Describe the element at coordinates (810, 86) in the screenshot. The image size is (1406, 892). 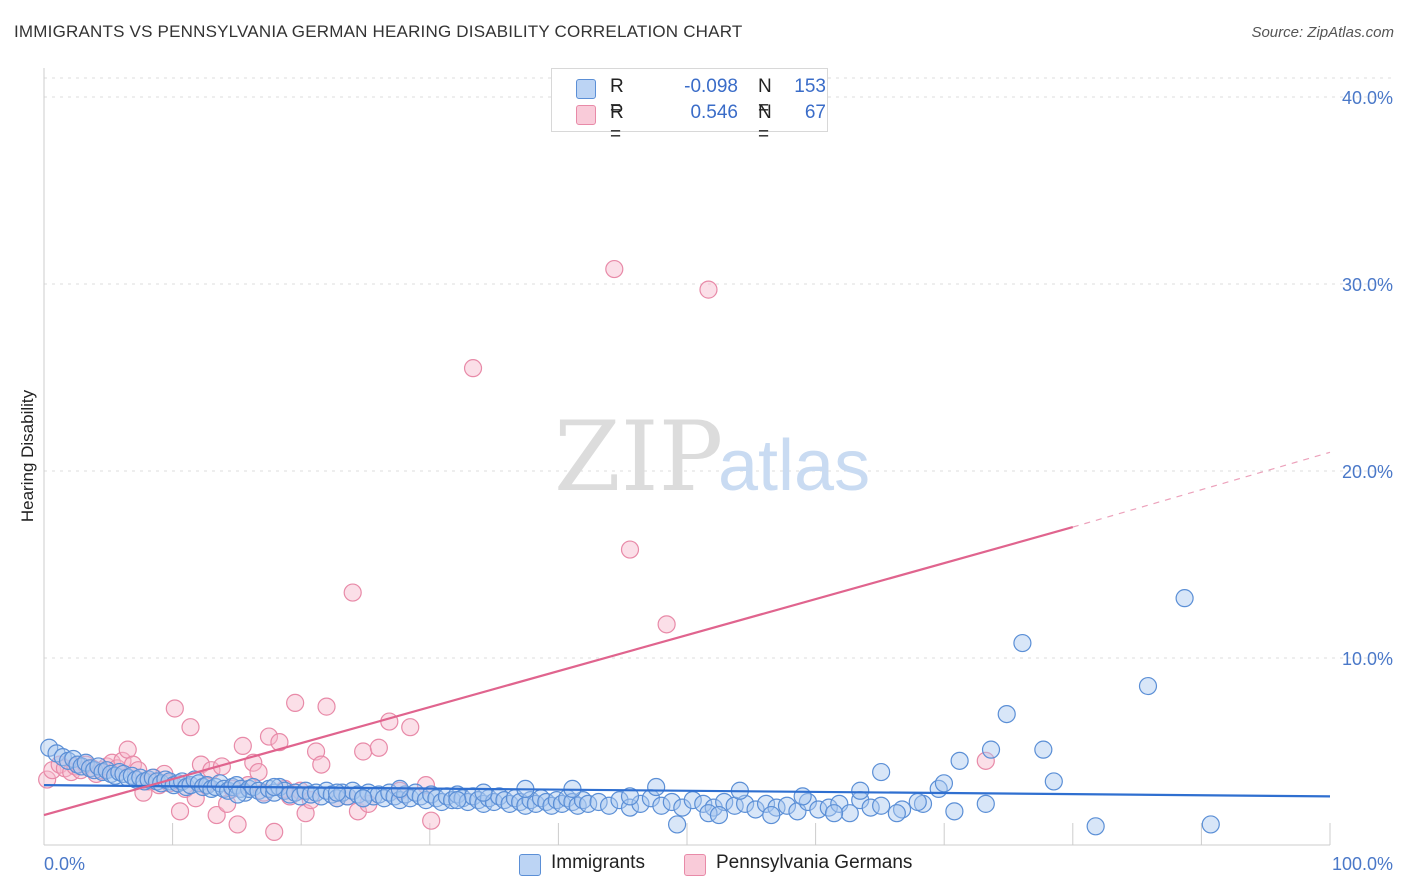
I see `legend-n-value: 153` at that location.